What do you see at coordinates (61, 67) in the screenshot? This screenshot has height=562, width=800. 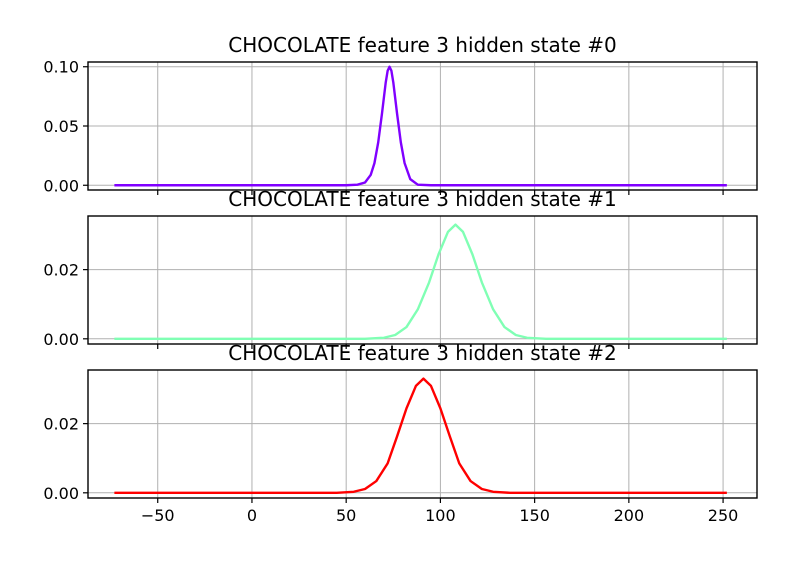 I see `y-tick-label: 0.10` at bounding box center [61, 67].